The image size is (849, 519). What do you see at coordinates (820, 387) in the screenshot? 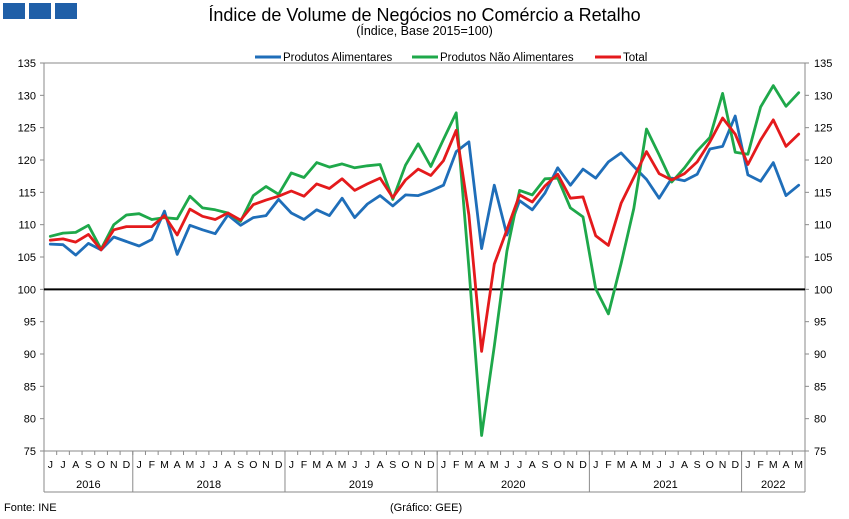
I see `y-tick-label-right: 85` at bounding box center [820, 387].